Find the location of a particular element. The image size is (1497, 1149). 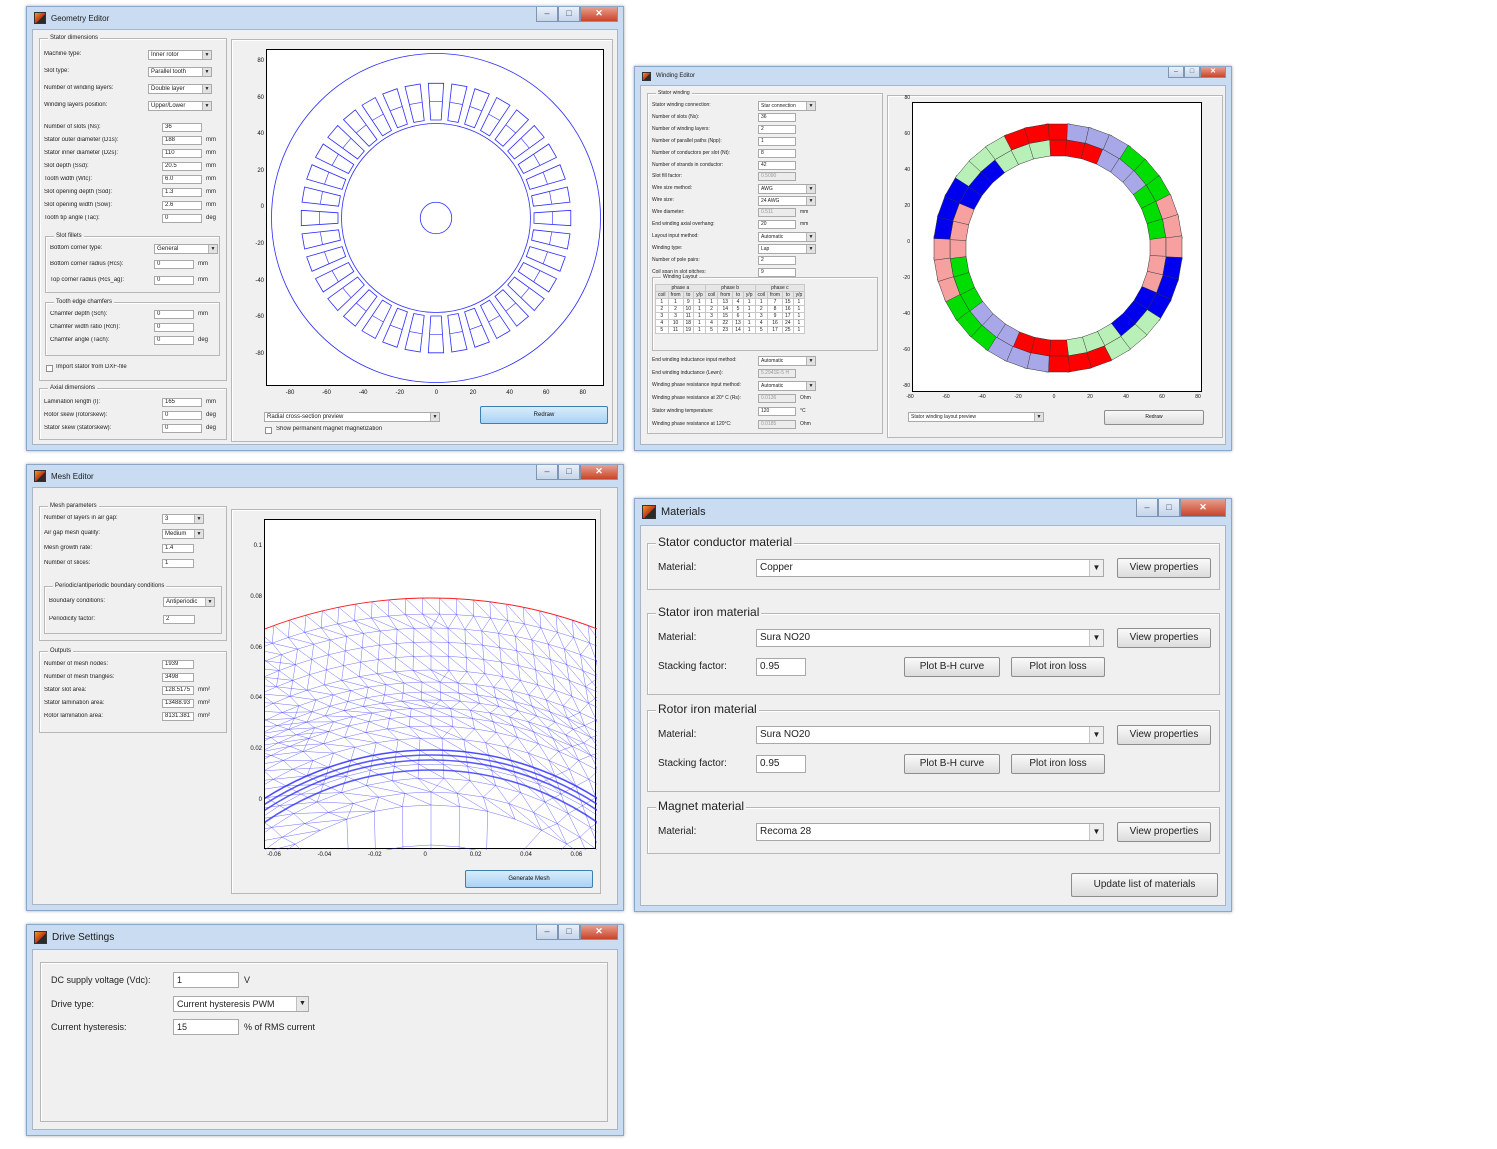

field-select: Medium ▼ is located at coordinates (183, 534).